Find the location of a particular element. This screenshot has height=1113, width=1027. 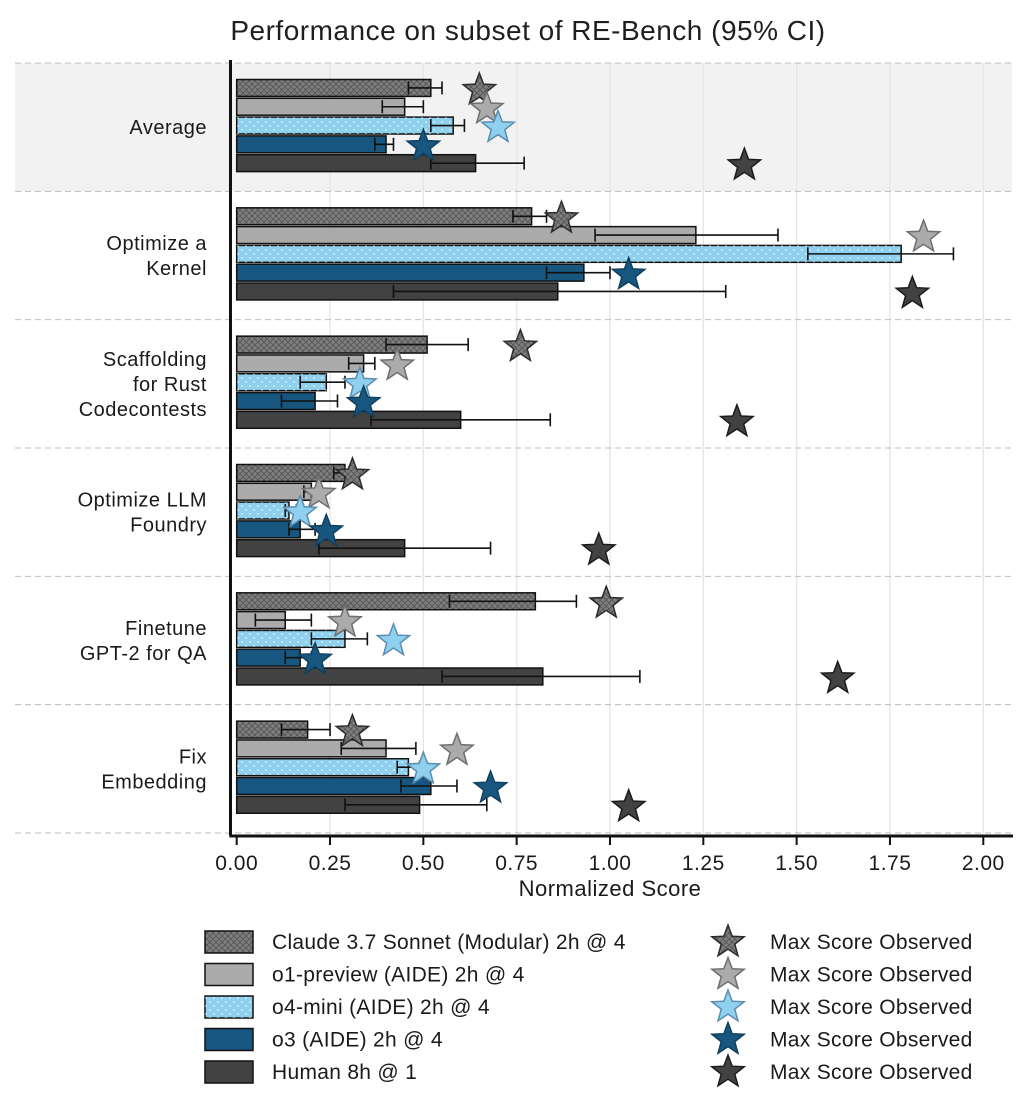

legend-series-label: Claude 3.7 Sonnet (Modular) 2h @ 4 is located at coordinates (449, 942).